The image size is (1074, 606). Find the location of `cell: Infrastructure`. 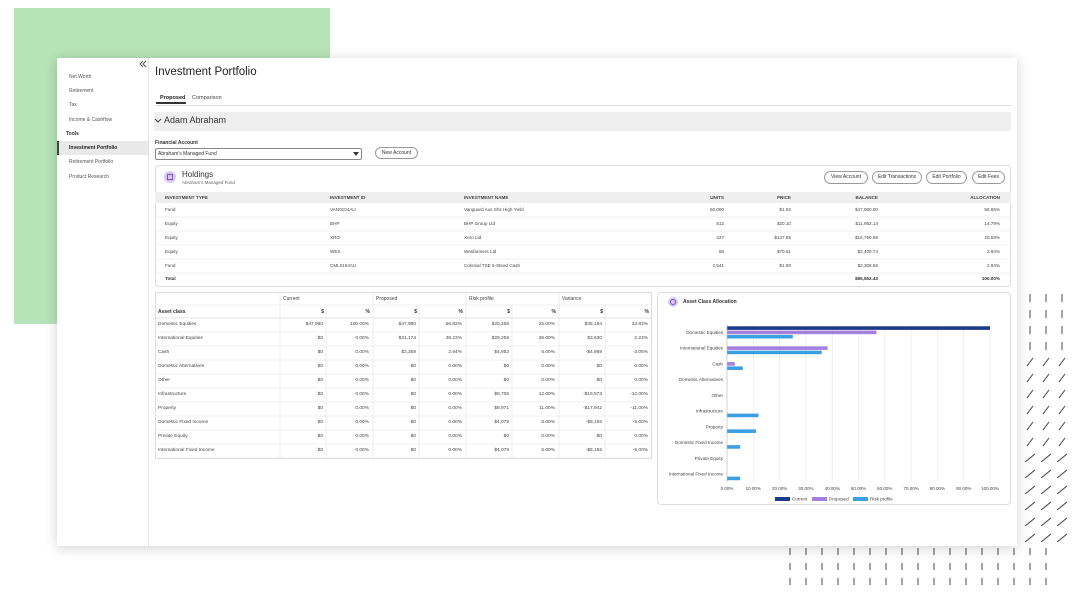

cell: Infrastructure is located at coordinates (172, 394).